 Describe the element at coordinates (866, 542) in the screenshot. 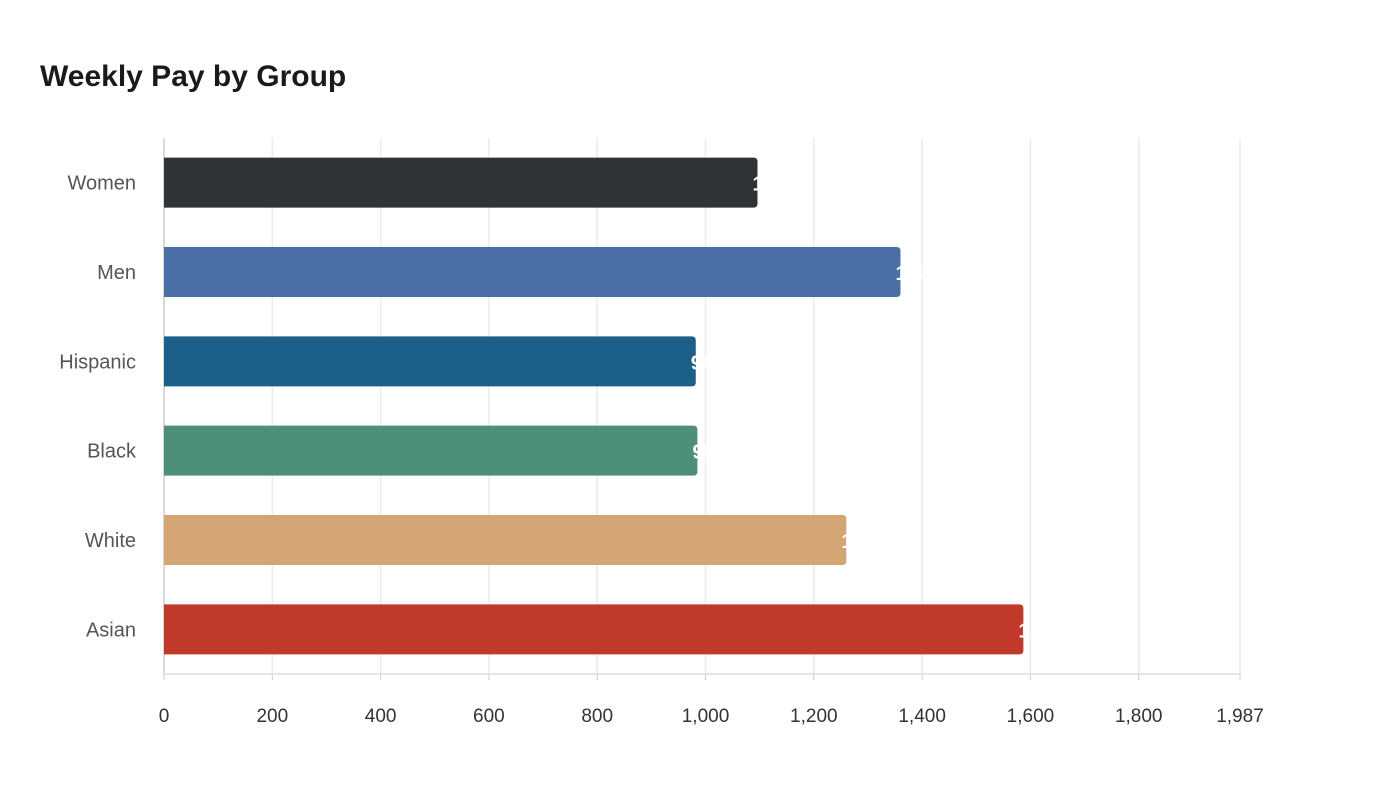

I see `data-label: 1,260` at that location.